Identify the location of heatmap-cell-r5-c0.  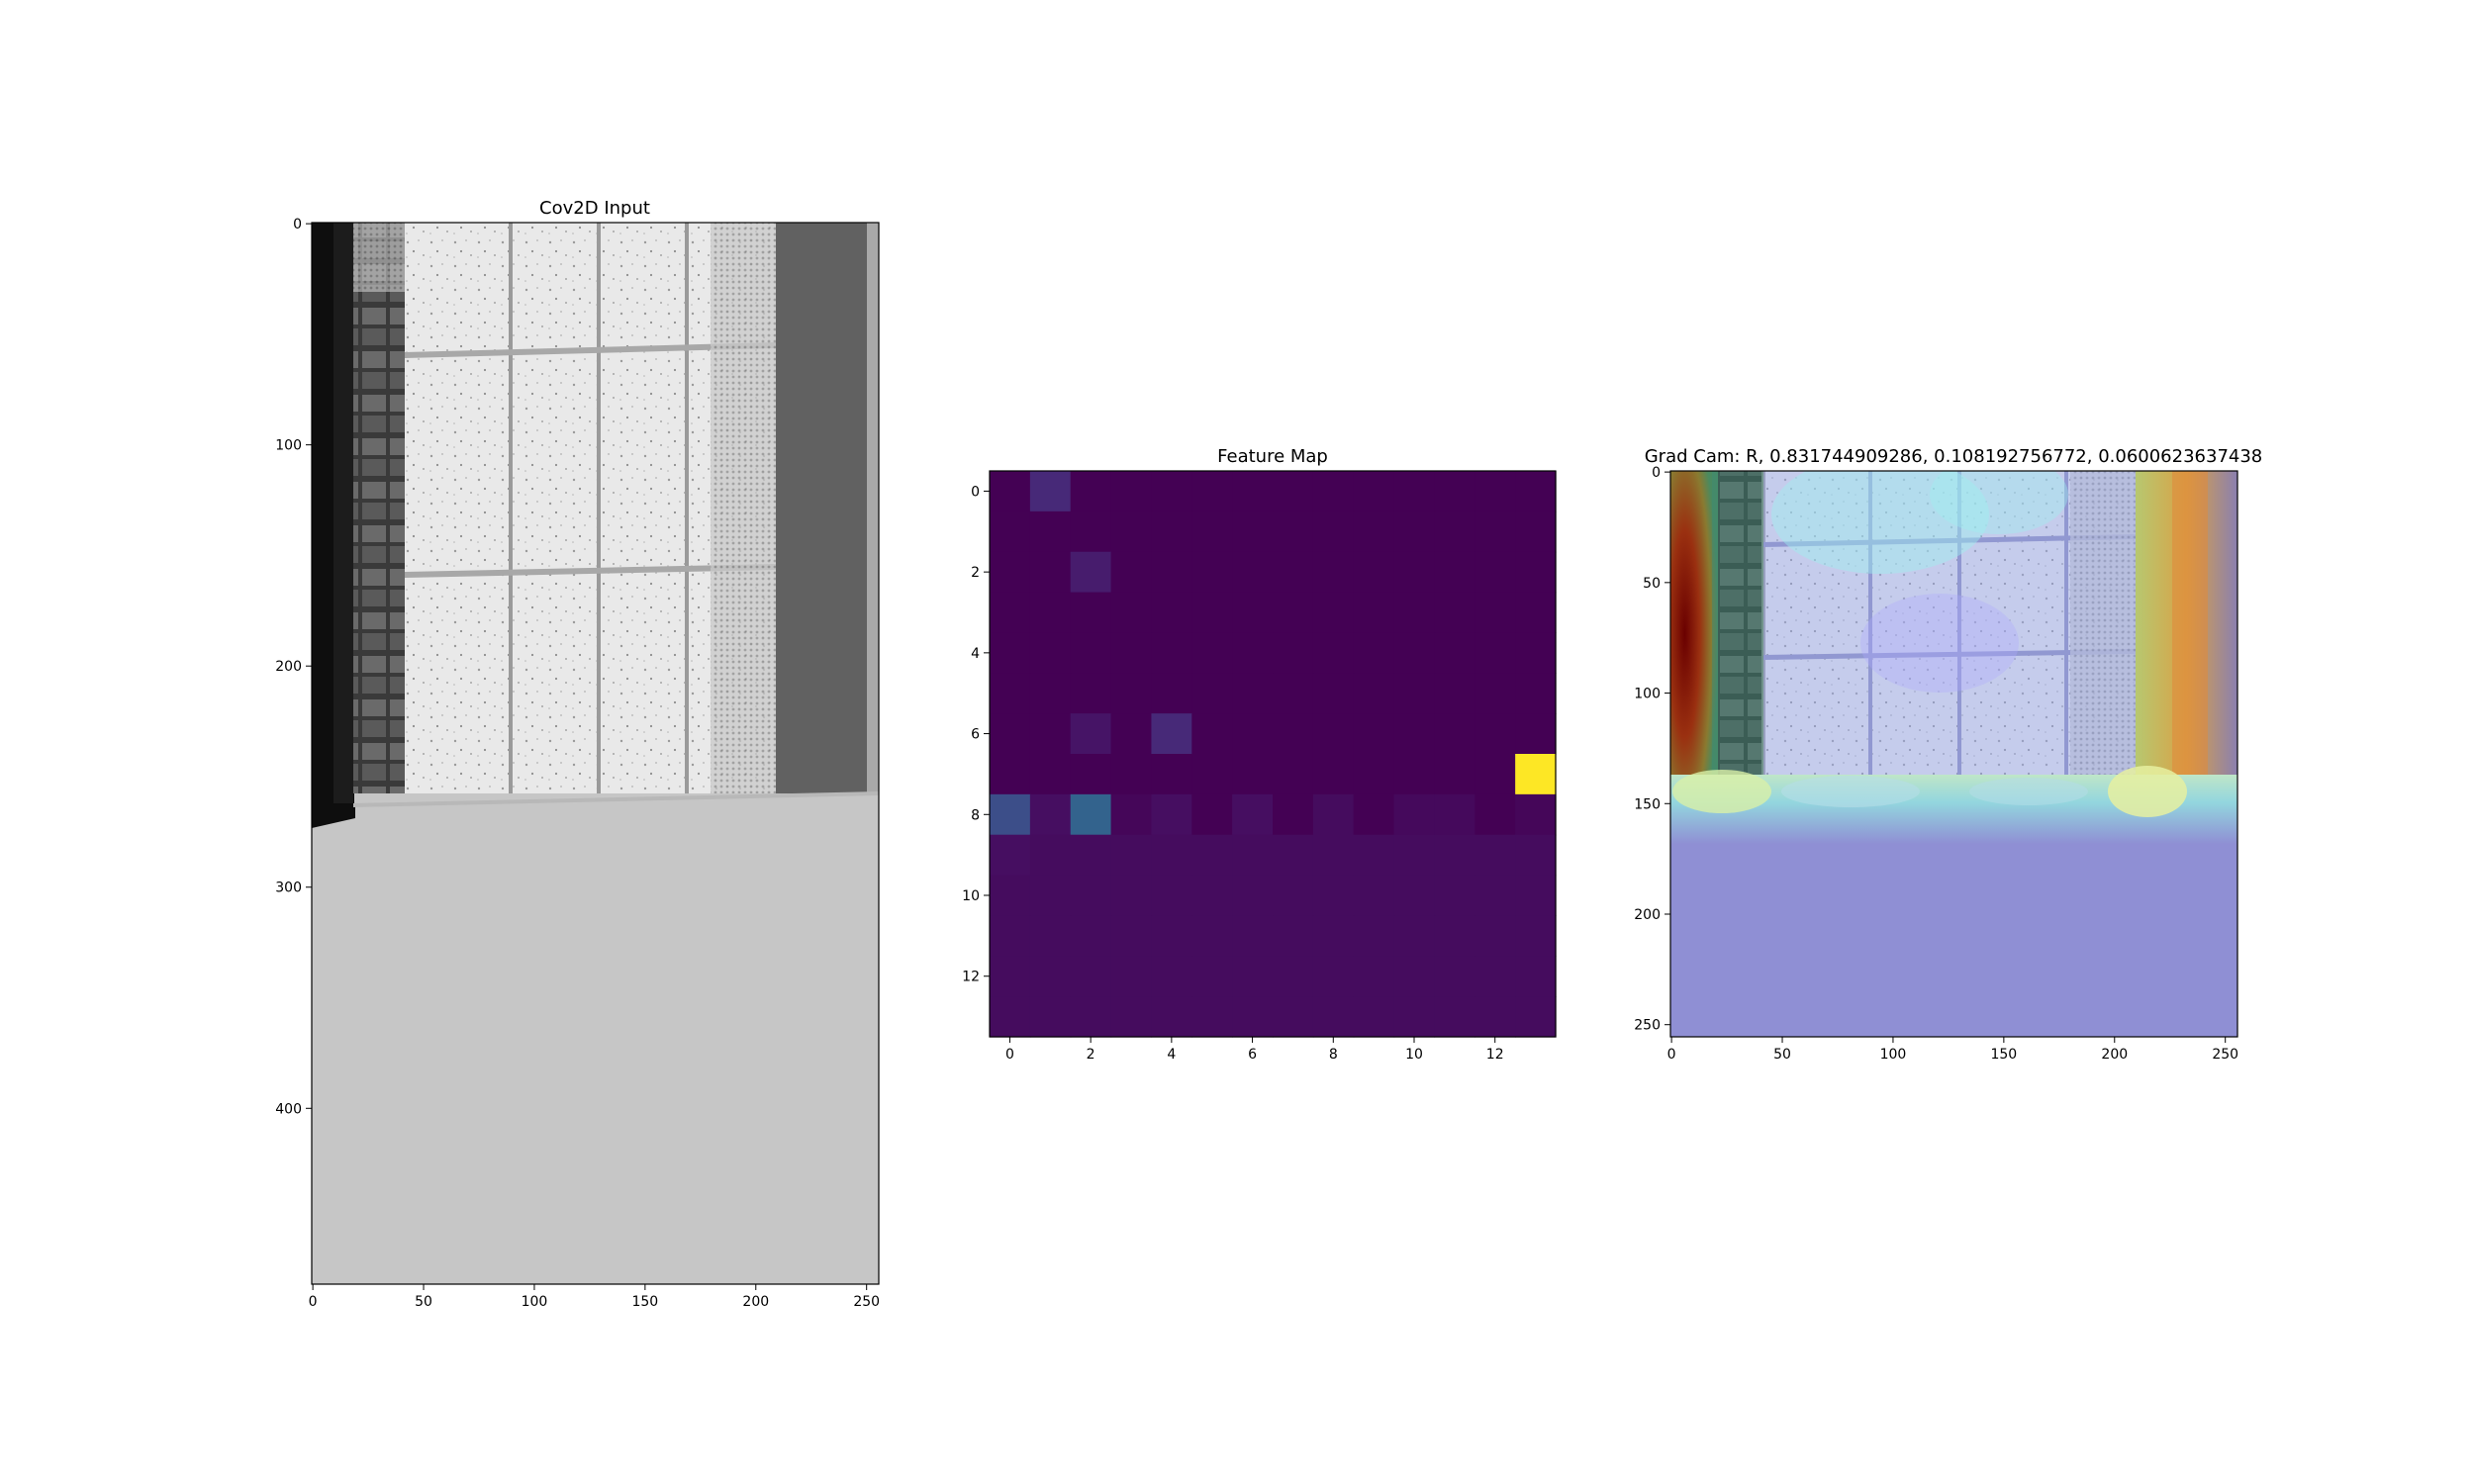
(1011, 693).